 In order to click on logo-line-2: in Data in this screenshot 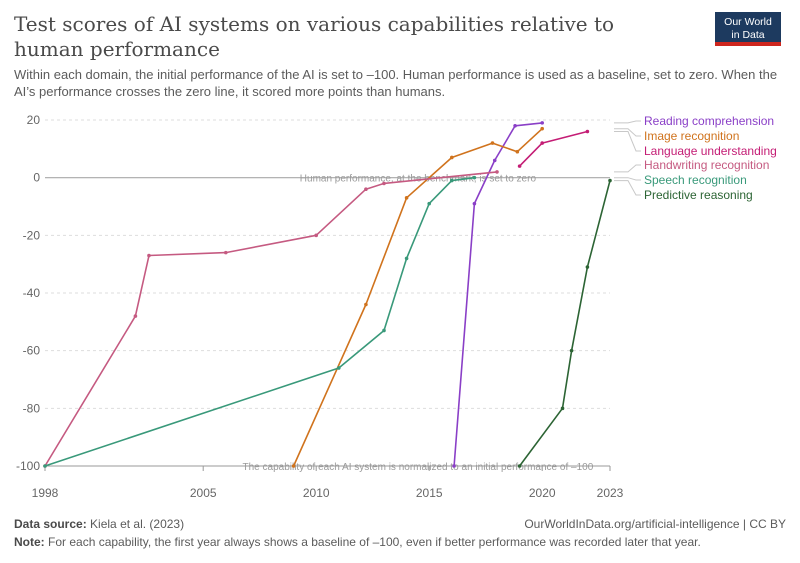, I will do `click(748, 35)`.